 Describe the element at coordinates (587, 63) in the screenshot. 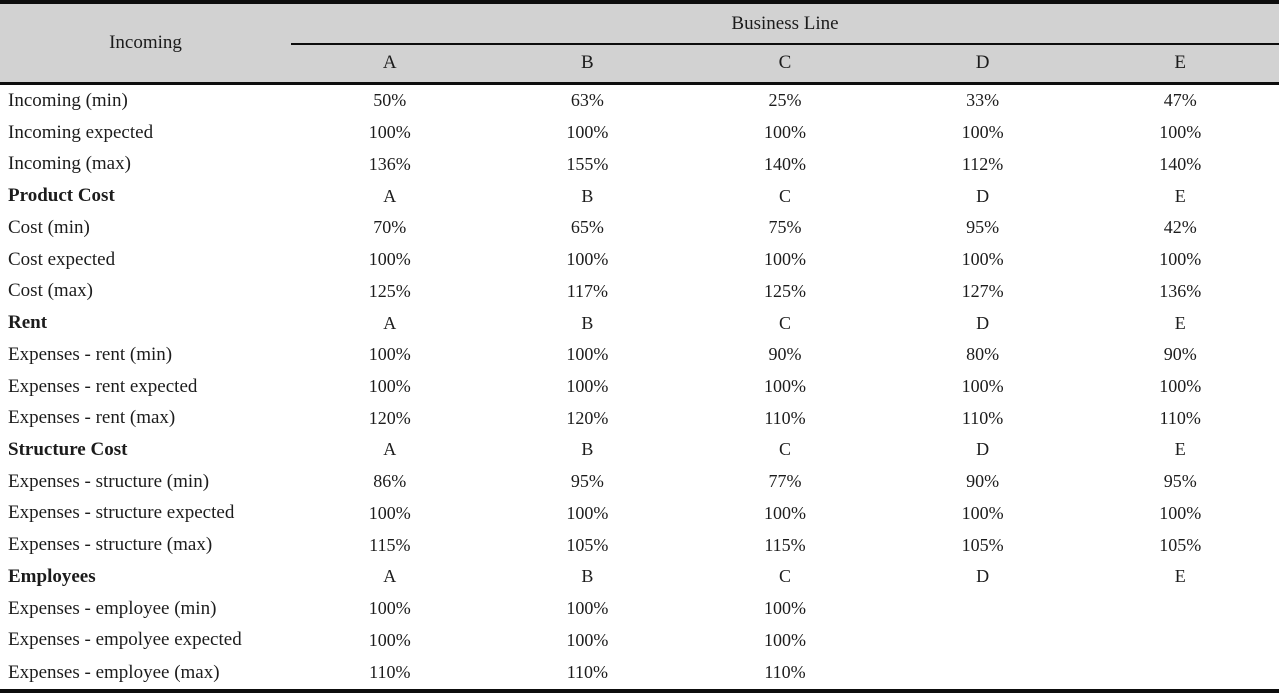

I see `column-header-letter: B` at that location.